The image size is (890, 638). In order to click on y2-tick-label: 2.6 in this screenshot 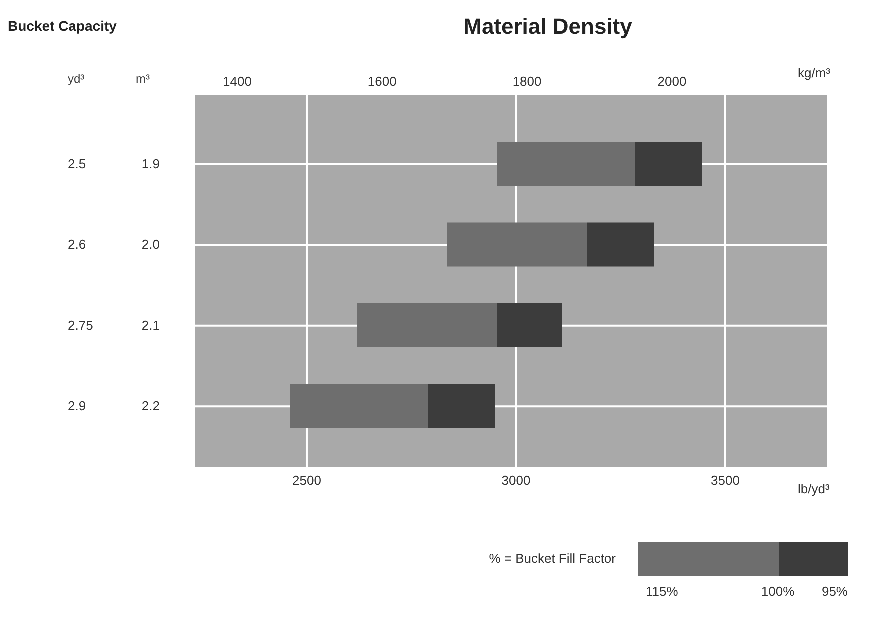, I will do `click(77, 244)`.